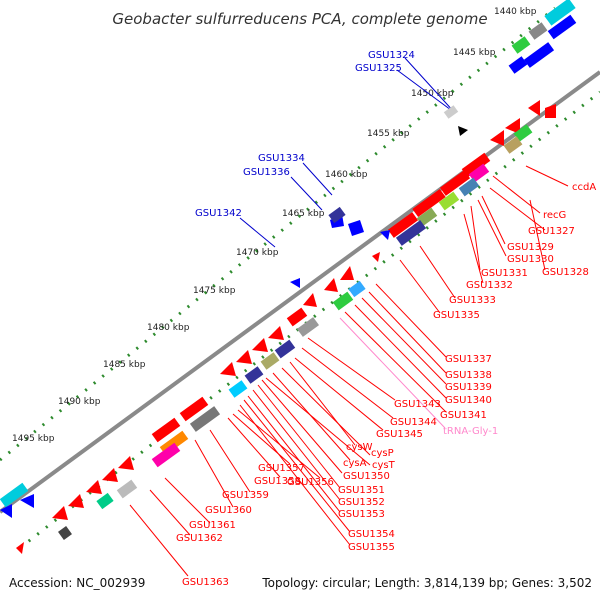 The height and width of the screenshot is (600, 600). What do you see at coordinates (413, 422) in the screenshot?
I see `gene-label: GSU1344` at bounding box center [413, 422].